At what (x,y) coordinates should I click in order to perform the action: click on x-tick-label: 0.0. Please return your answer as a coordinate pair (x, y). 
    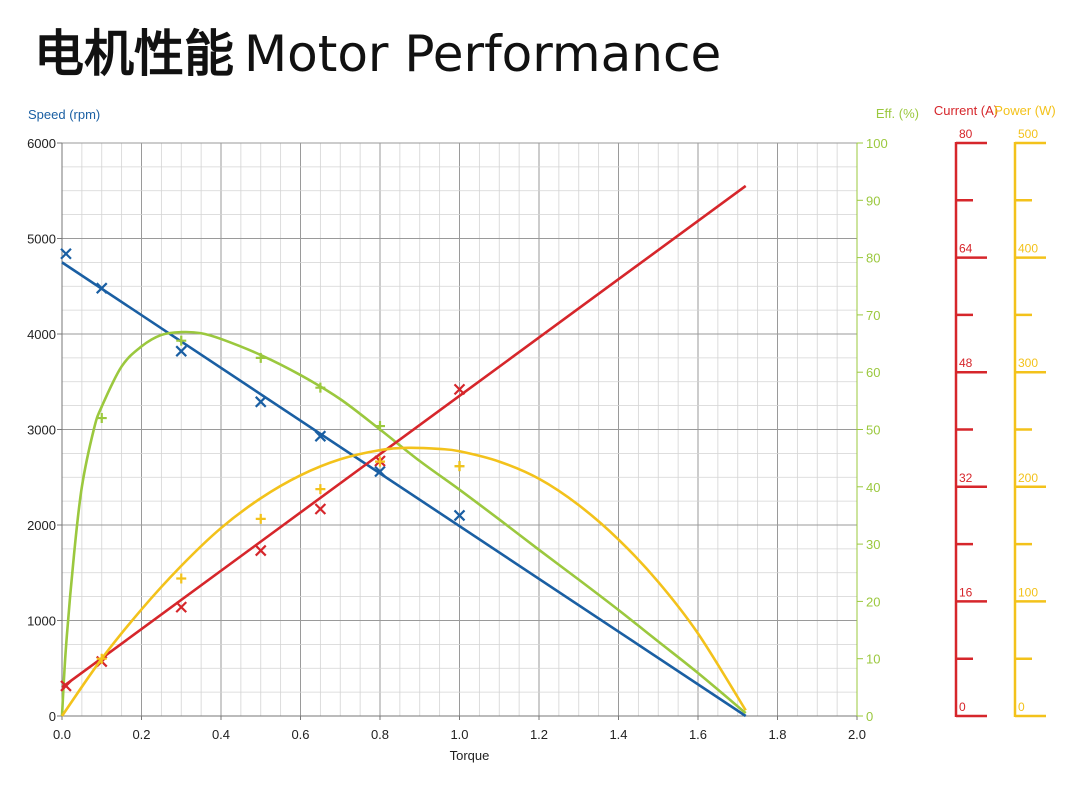
    Looking at the image, I should click on (62, 734).